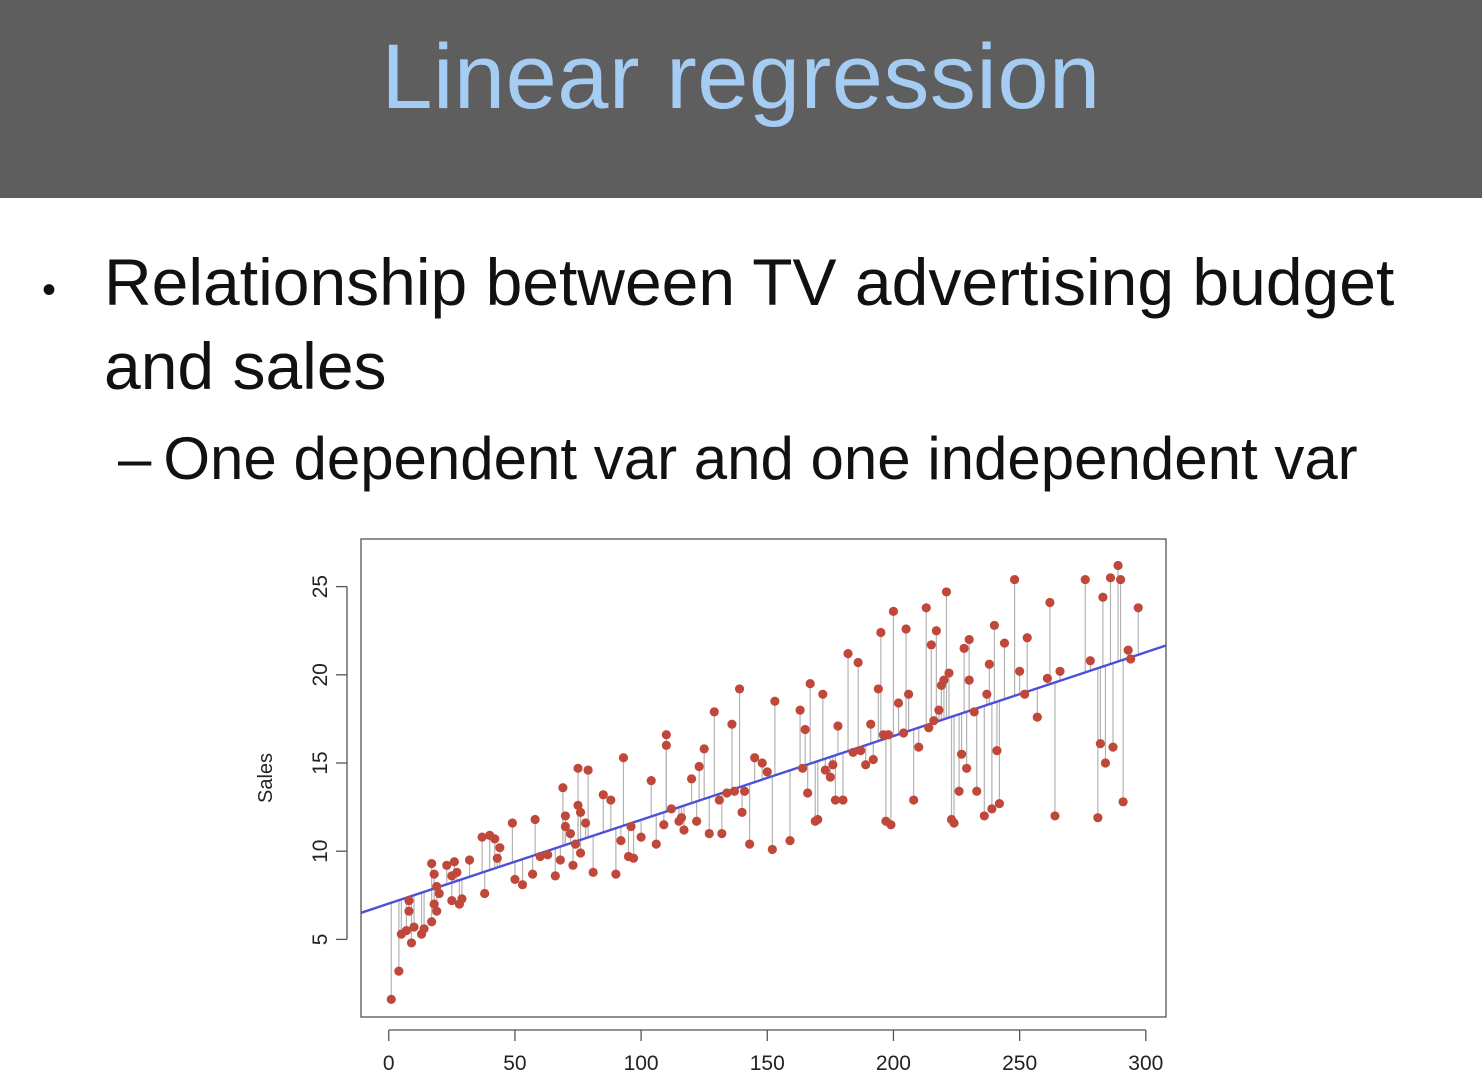  Describe the element at coordinates (893, 1063) in the screenshot. I see `x-tick-label: 200` at that location.